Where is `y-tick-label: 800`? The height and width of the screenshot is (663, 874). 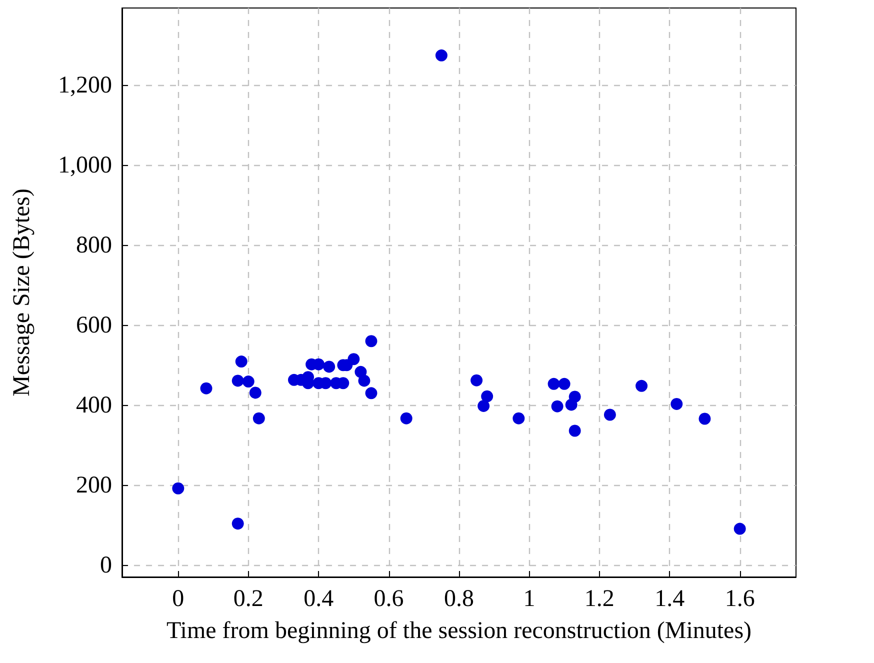
y-tick-label: 800 is located at coordinates (94, 245).